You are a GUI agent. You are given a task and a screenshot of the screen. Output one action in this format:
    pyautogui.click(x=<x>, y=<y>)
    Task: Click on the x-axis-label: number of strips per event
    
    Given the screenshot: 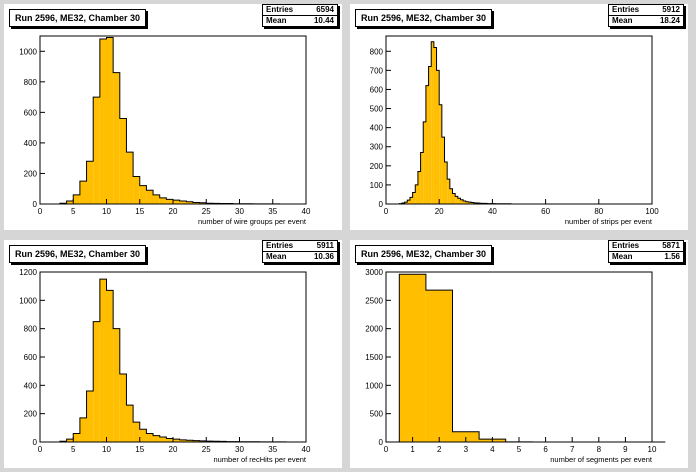 What is the action you would take?
    pyautogui.click(x=609, y=221)
    